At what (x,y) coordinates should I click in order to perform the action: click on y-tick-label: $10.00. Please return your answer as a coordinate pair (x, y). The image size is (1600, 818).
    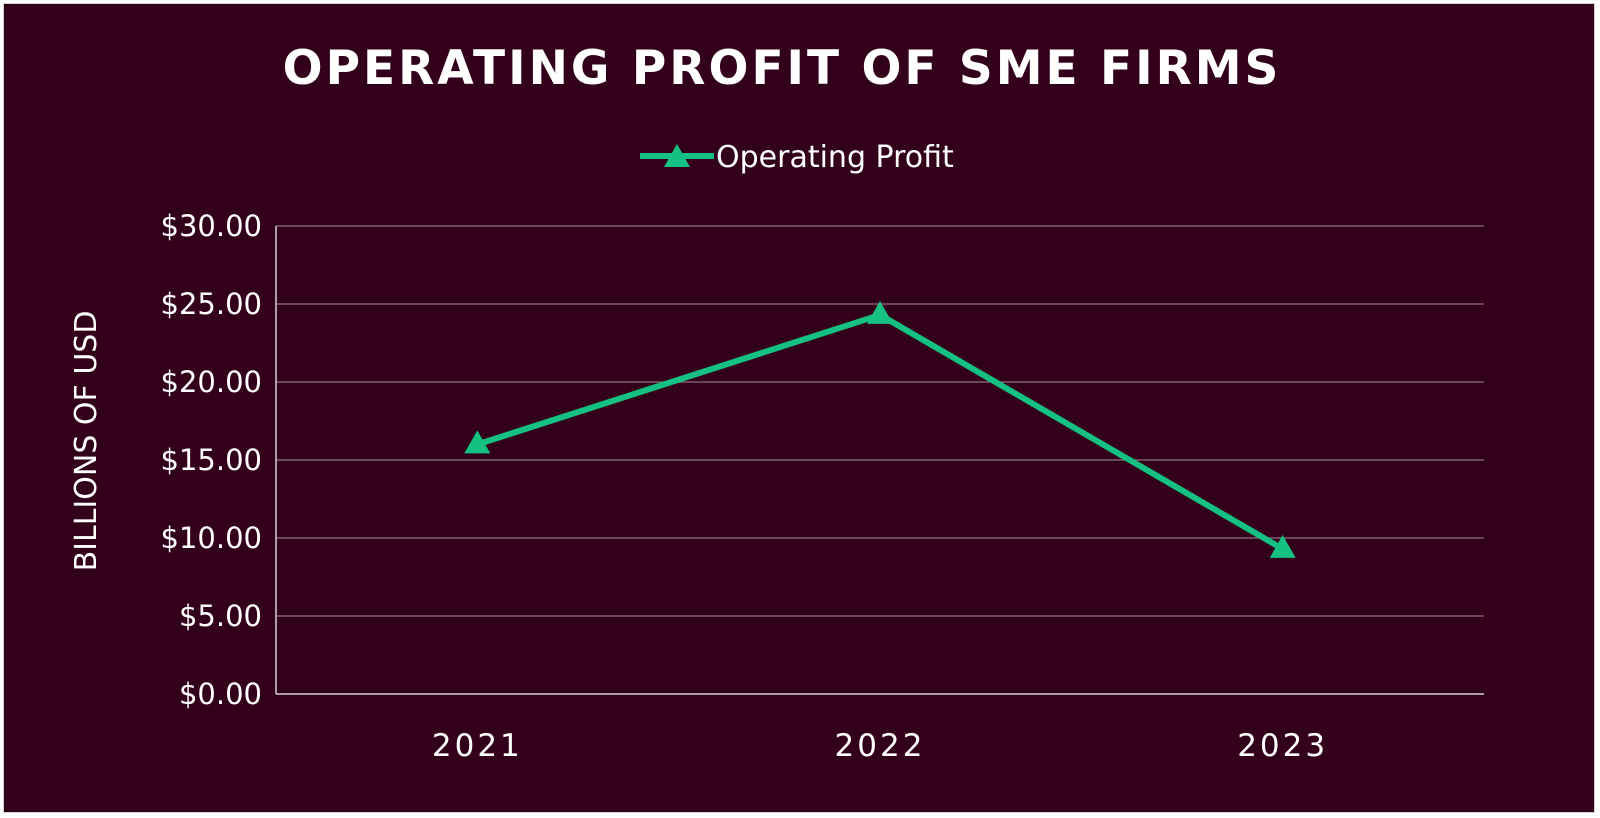
    Looking at the image, I should click on (211, 538).